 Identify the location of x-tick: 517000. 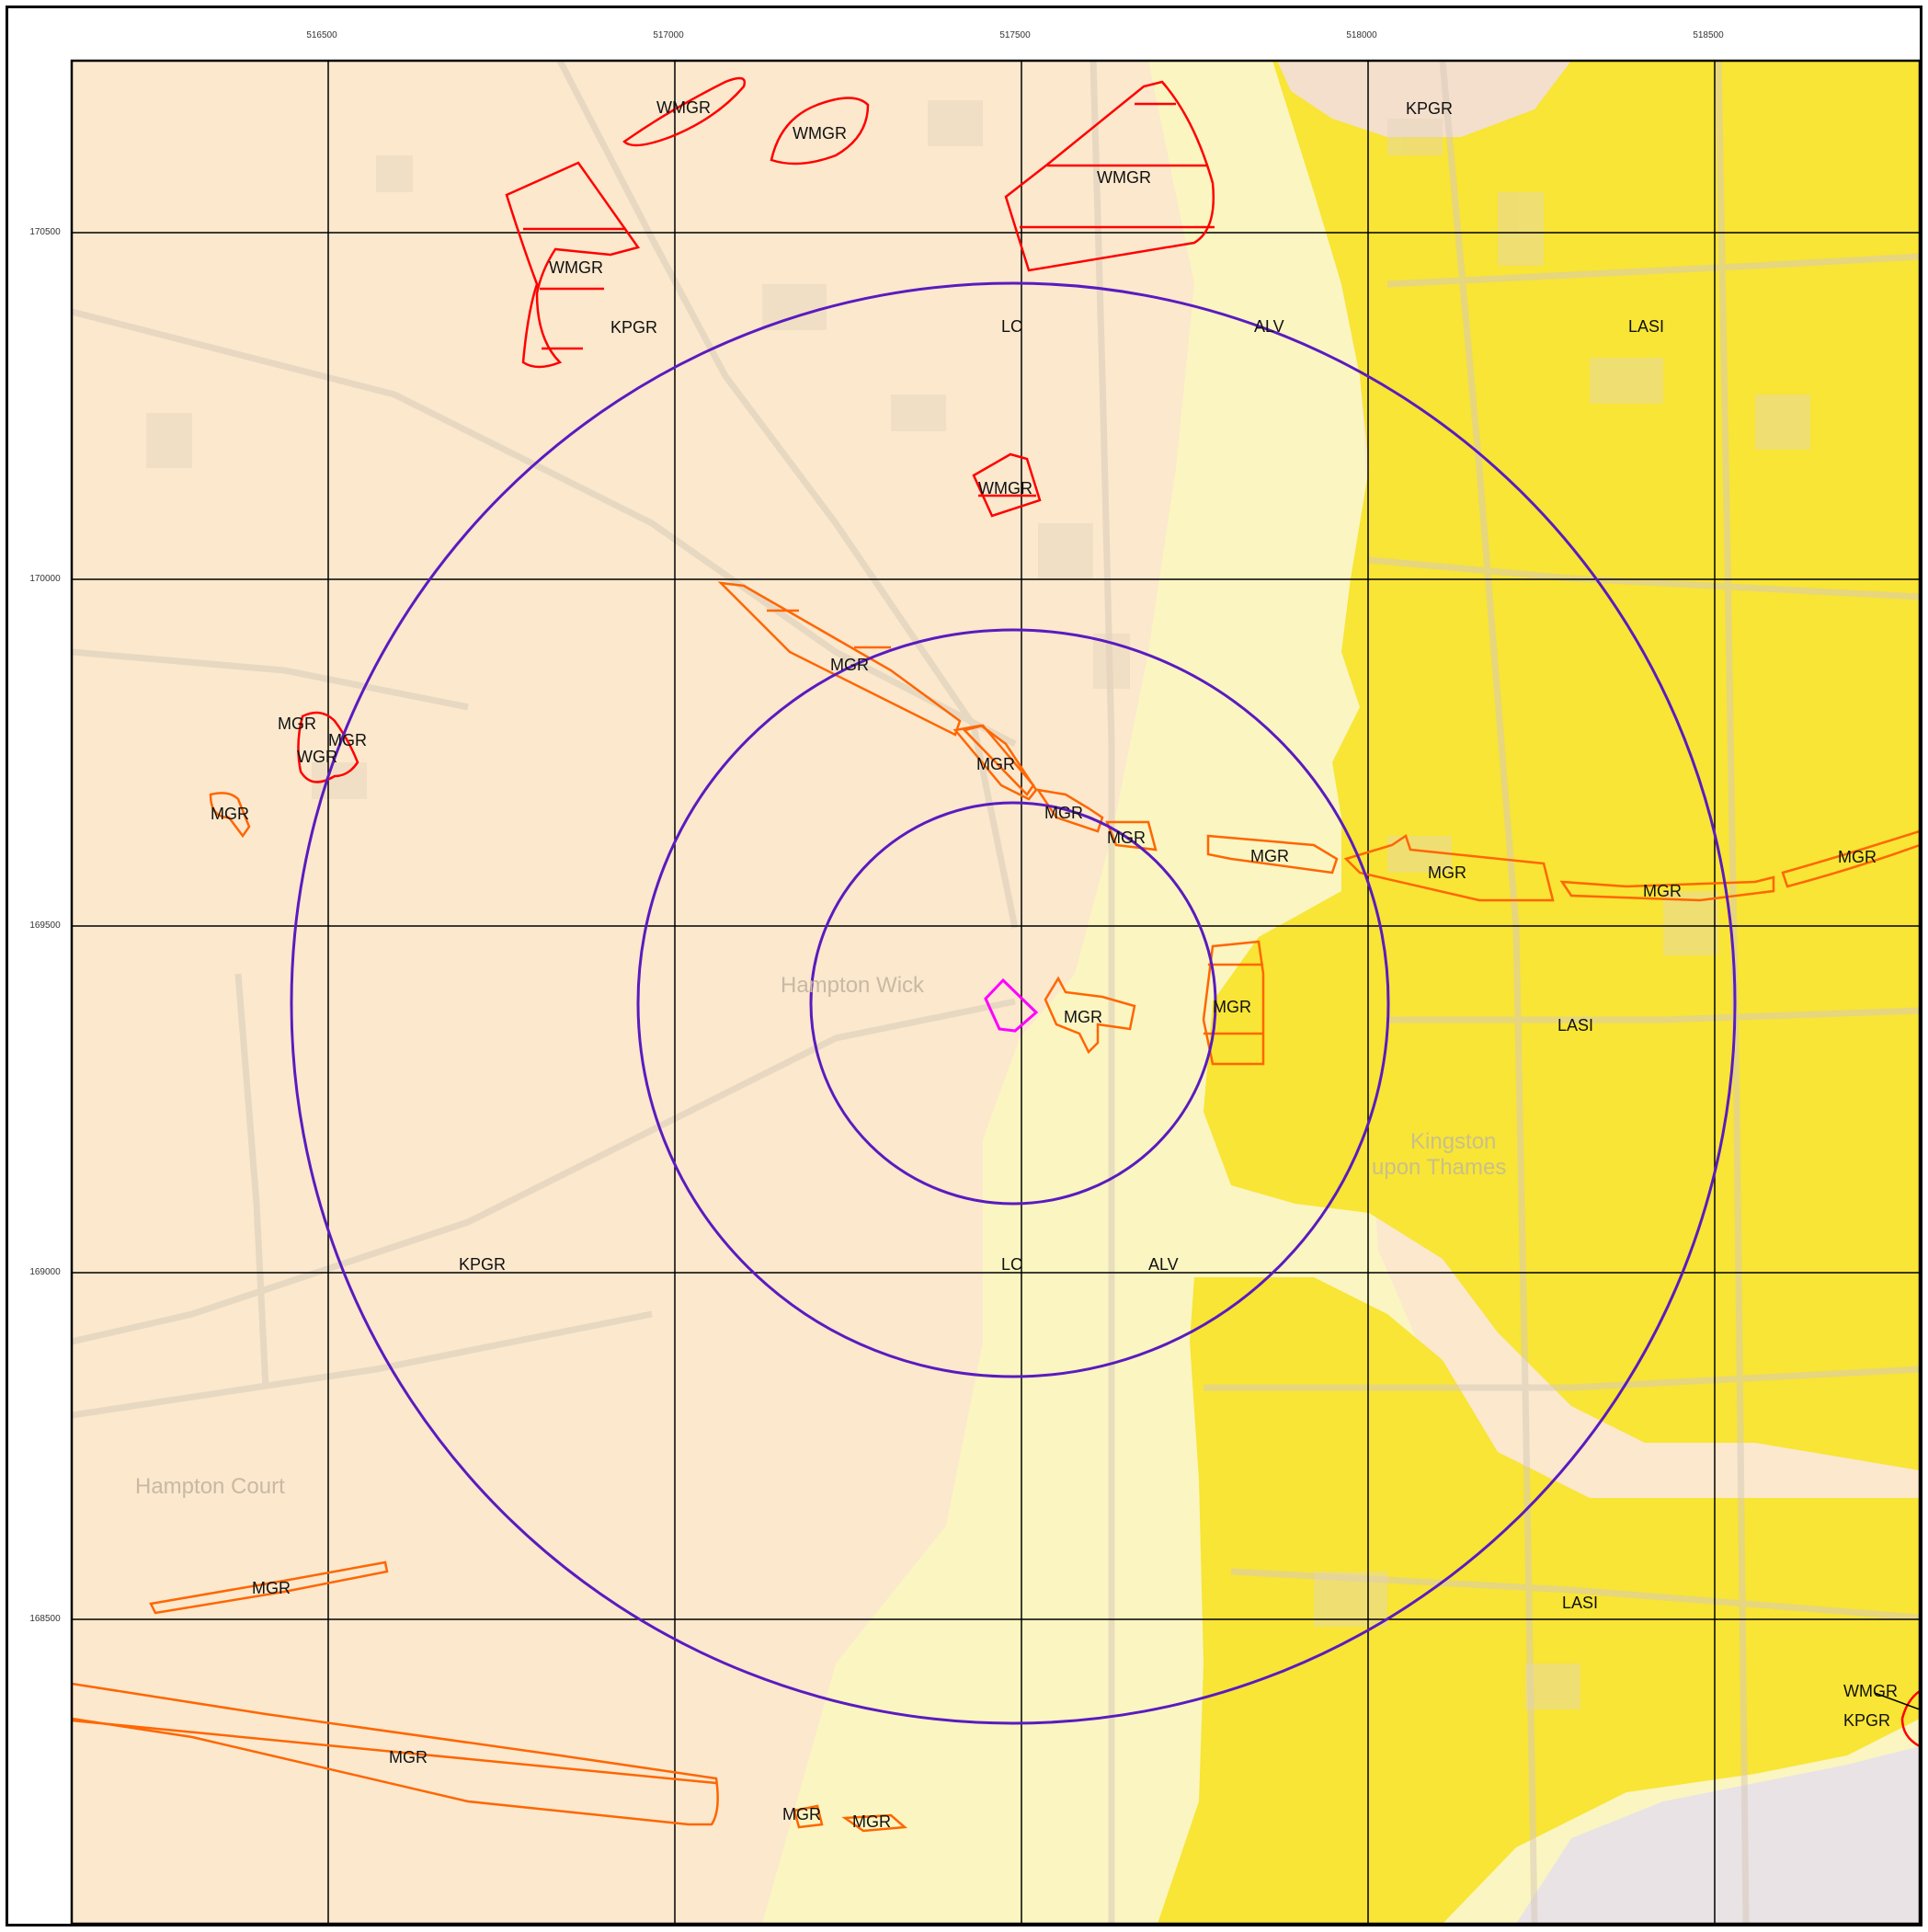
(668, 35).